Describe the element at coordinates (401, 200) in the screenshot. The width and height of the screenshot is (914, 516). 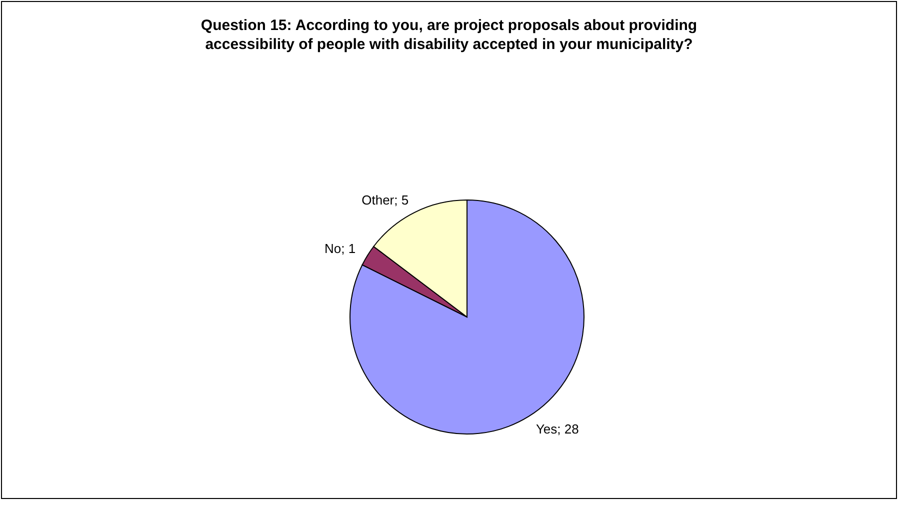
I see `data-label: ; 5` at that location.